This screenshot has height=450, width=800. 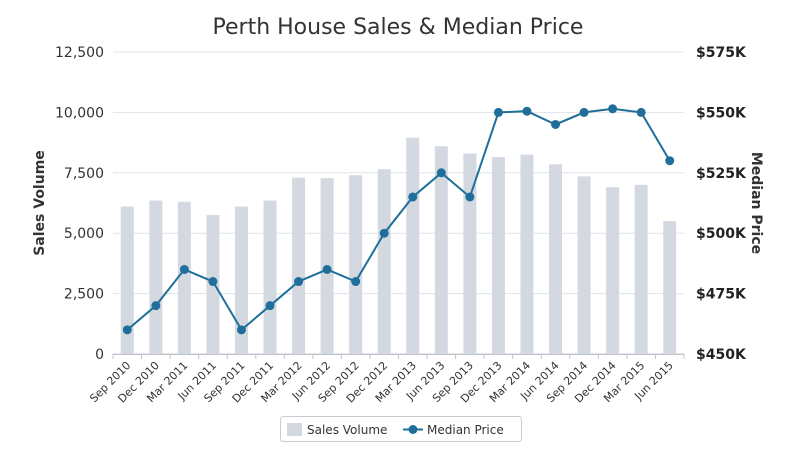 What do you see at coordinates (721, 204) in the screenshot?
I see `right-axis-ticks: $450K $475K $500K $525K $550K $575K` at bounding box center [721, 204].